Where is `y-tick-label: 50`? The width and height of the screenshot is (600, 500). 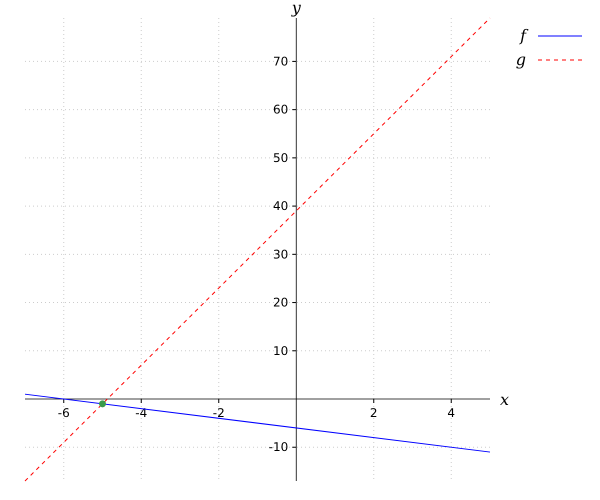
y-tick-label: 50 is located at coordinates (280, 157).